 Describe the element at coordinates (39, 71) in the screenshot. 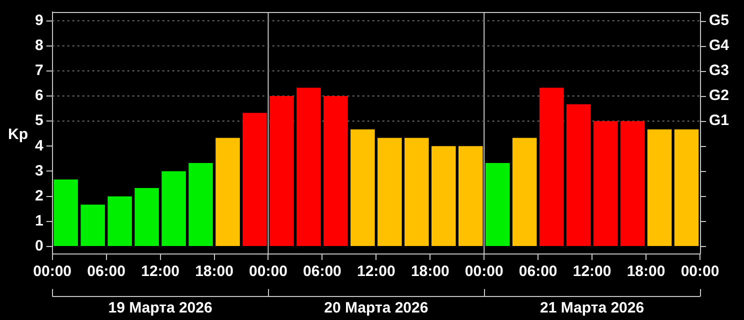

I see `y-tick-label: 7` at that location.